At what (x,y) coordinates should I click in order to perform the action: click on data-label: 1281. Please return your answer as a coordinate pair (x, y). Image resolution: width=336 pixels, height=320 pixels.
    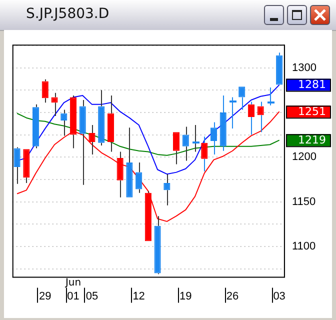
    Looking at the image, I should click on (312, 85).